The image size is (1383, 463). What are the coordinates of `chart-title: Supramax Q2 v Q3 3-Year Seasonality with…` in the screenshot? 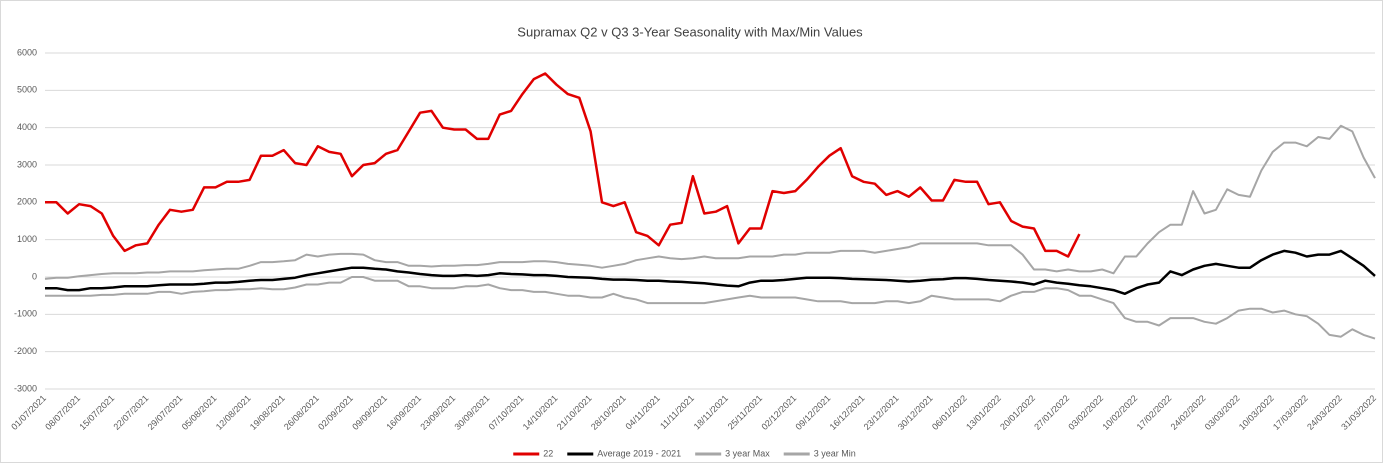 It's located at (690, 31).